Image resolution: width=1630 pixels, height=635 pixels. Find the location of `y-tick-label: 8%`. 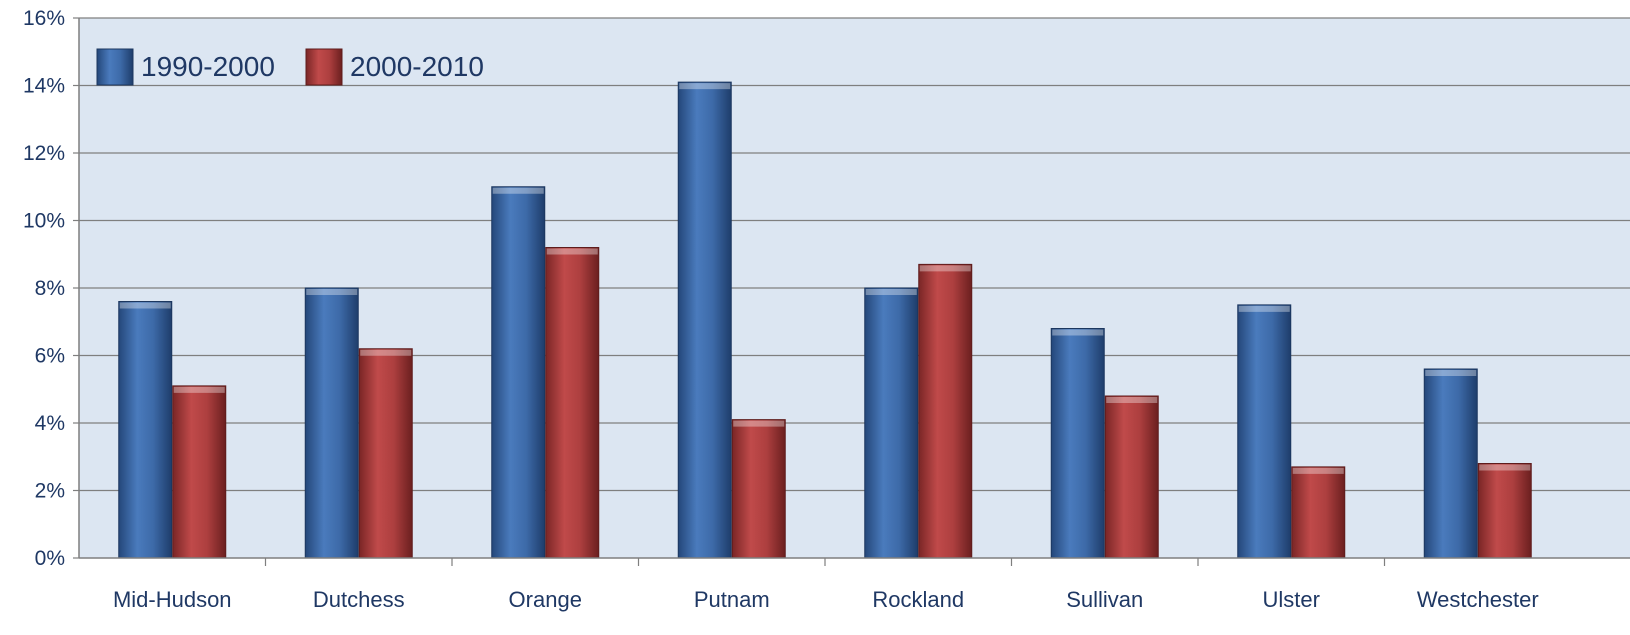

y-tick-label: 8% is located at coordinates (50, 288).